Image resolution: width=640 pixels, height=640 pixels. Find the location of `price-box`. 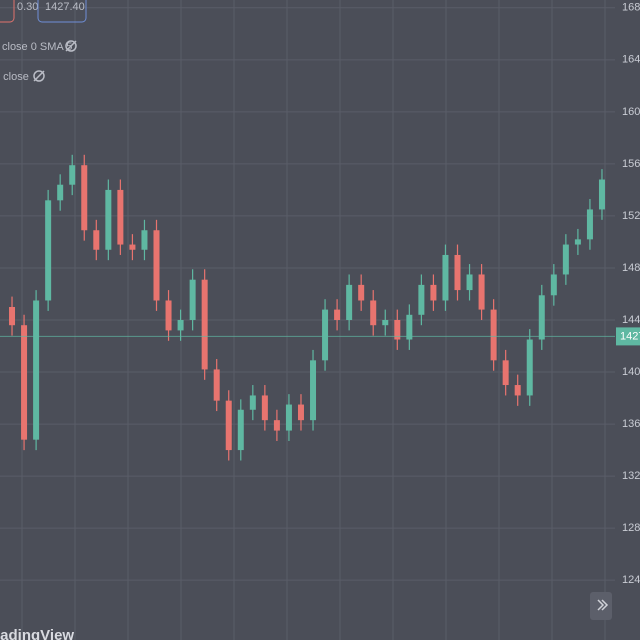

price-box is located at coordinates (62, 11).